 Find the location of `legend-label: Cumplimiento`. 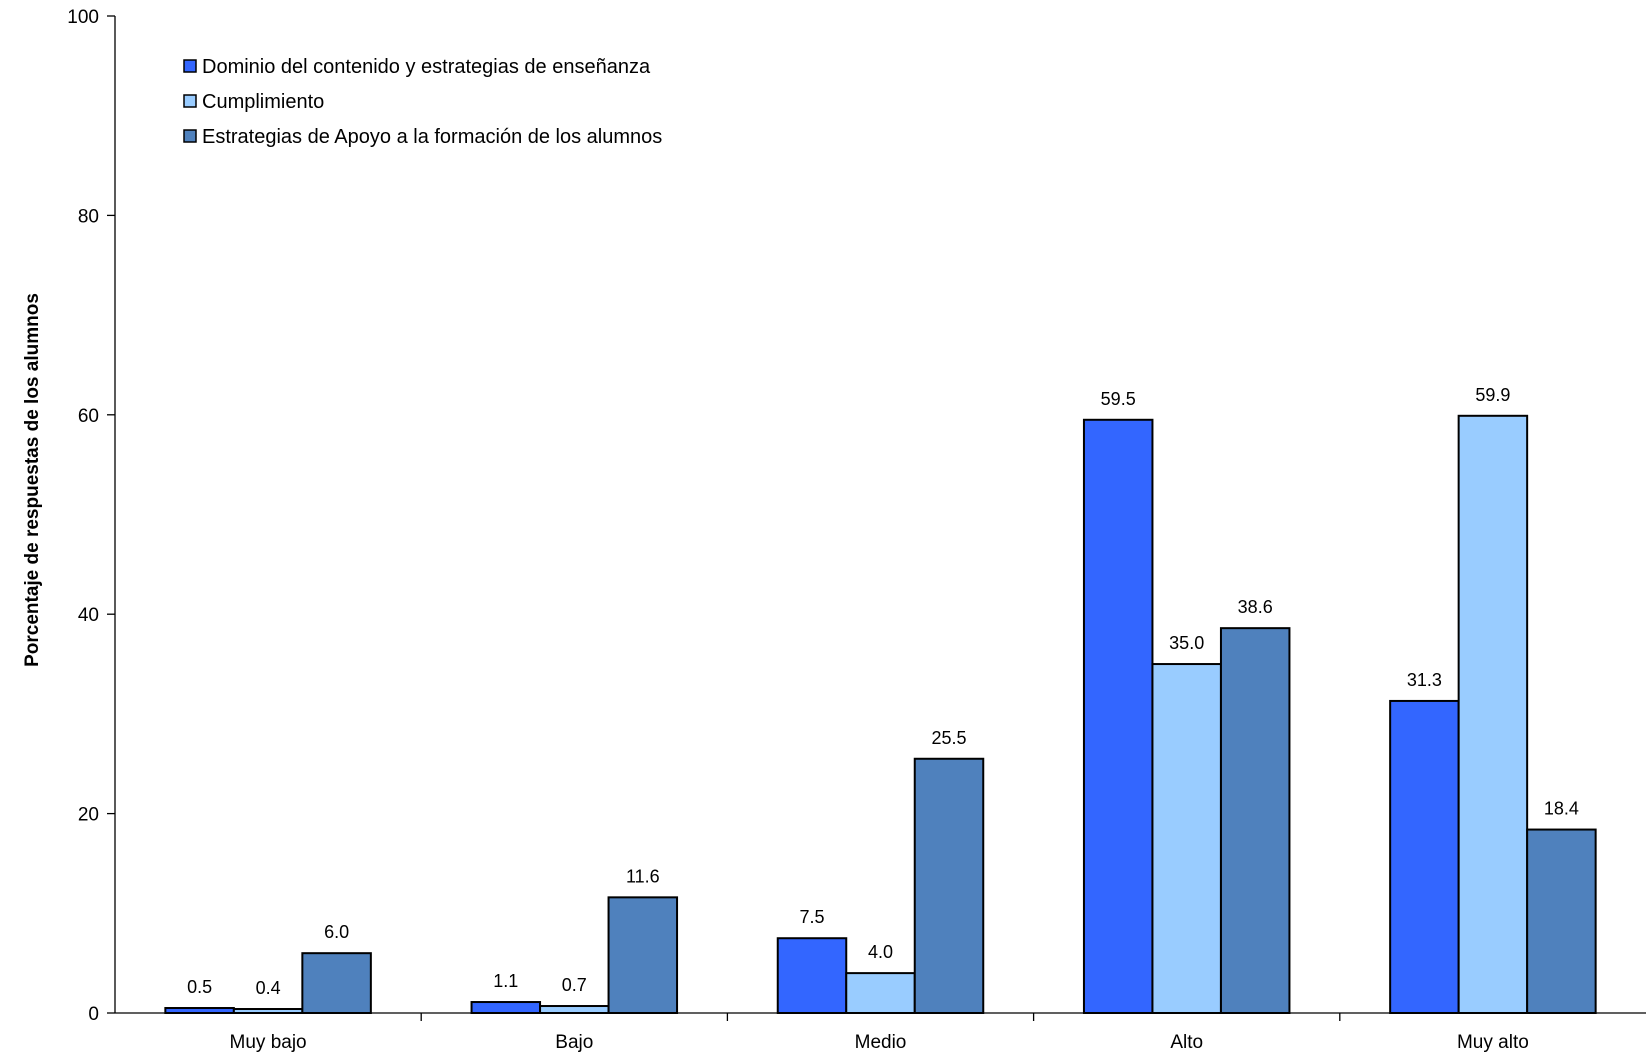

legend-label: Cumplimiento is located at coordinates (263, 102).